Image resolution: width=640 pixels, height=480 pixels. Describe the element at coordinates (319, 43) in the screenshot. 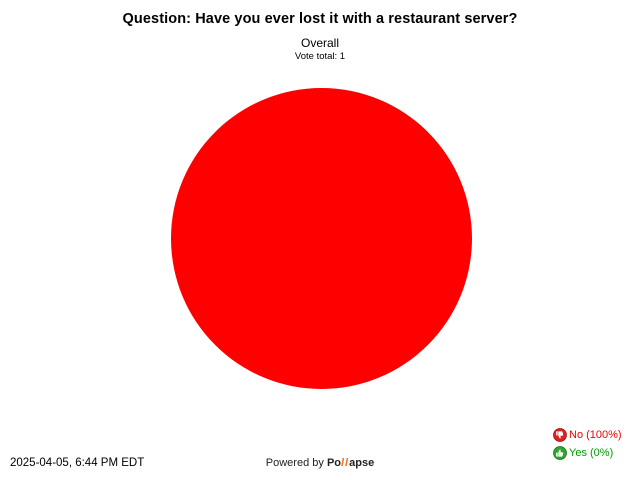

I see `chart-subtitle: Overall` at that location.